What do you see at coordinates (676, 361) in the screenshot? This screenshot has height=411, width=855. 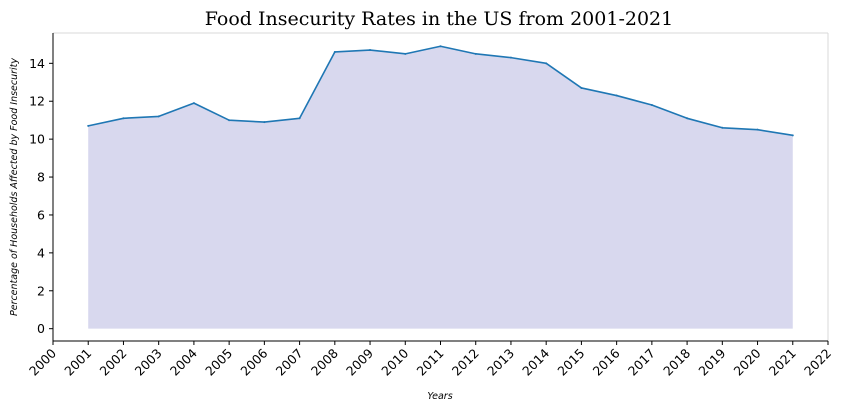 I see `x-tick-label: 2018` at bounding box center [676, 361].